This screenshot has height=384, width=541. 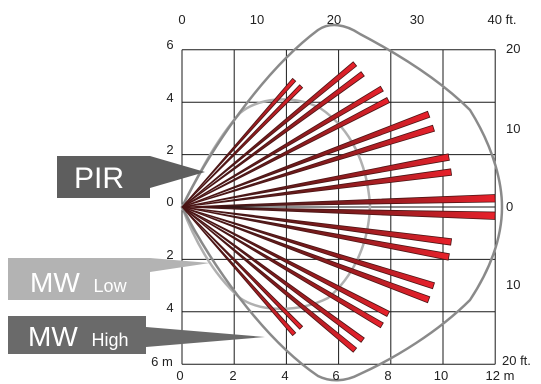 I want to click on mw-low-label-sub: Low, so click(x=111, y=286).